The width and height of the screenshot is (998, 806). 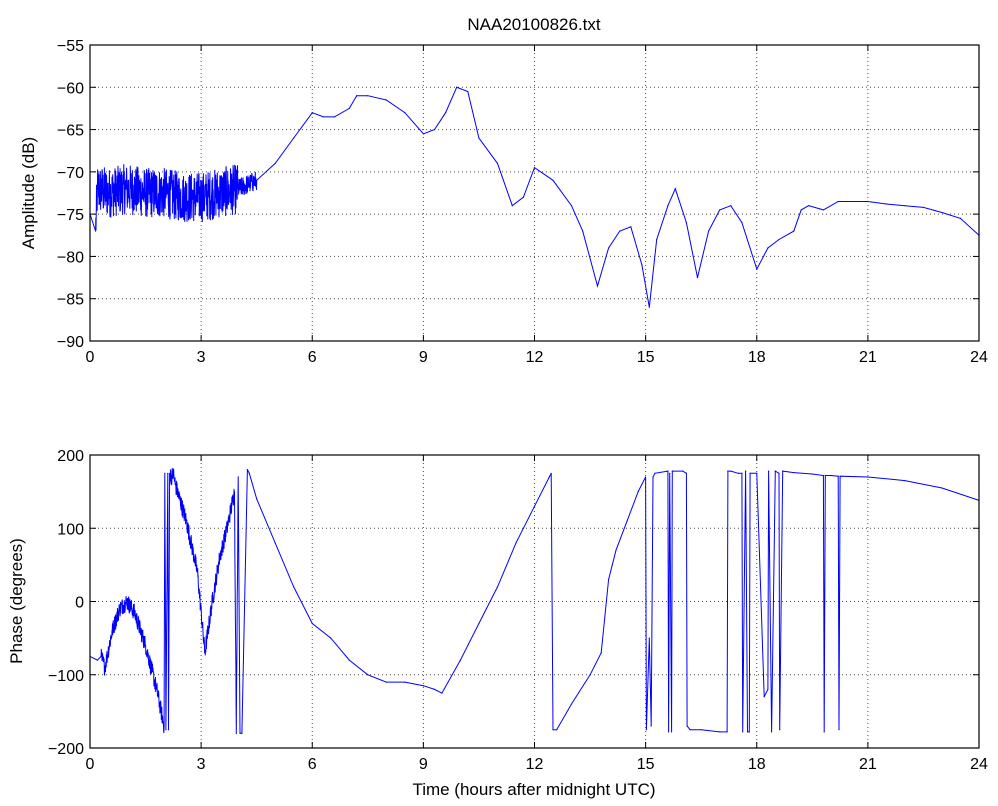 I want to click on amplitude-ytick-label: −90, so click(x=70, y=342).